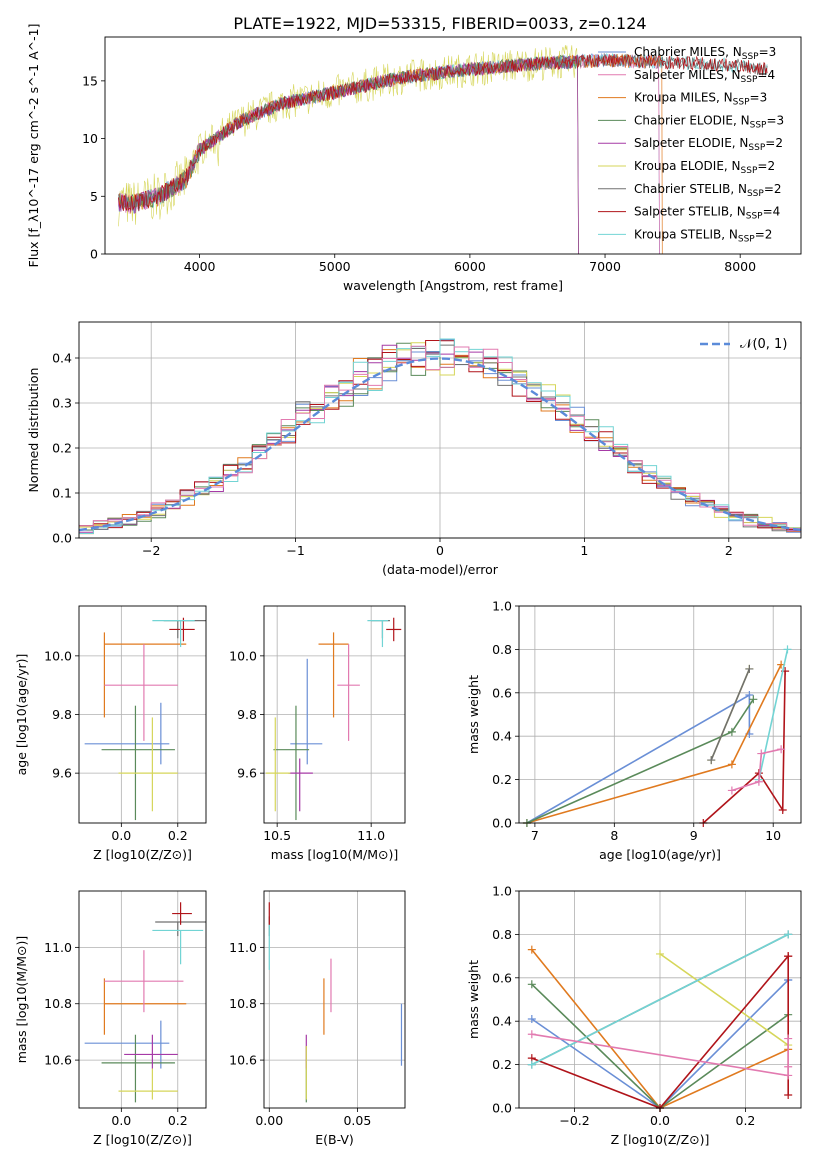 The height and width of the screenshot is (1170, 819). What do you see at coordinates (33, 430) in the screenshot?
I see `y-axis-label: Normed distribution` at bounding box center [33, 430].